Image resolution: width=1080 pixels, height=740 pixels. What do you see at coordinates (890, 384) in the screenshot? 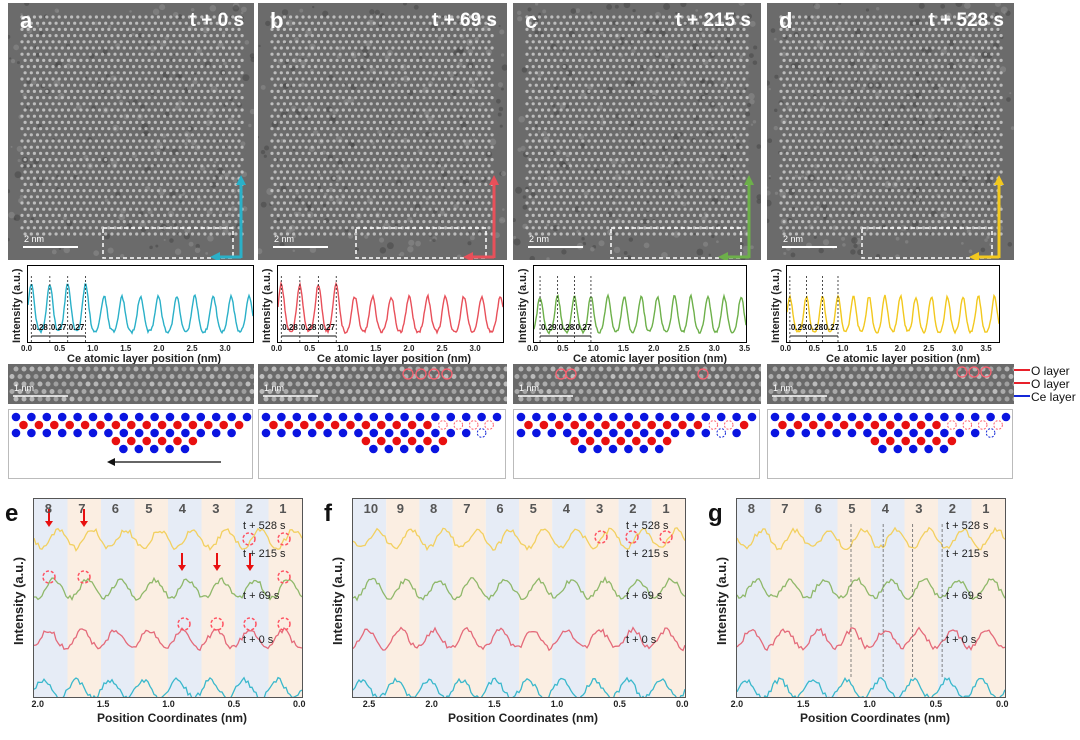
I see `hrtem-strip-d: 1 nm` at bounding box center [890, 384].